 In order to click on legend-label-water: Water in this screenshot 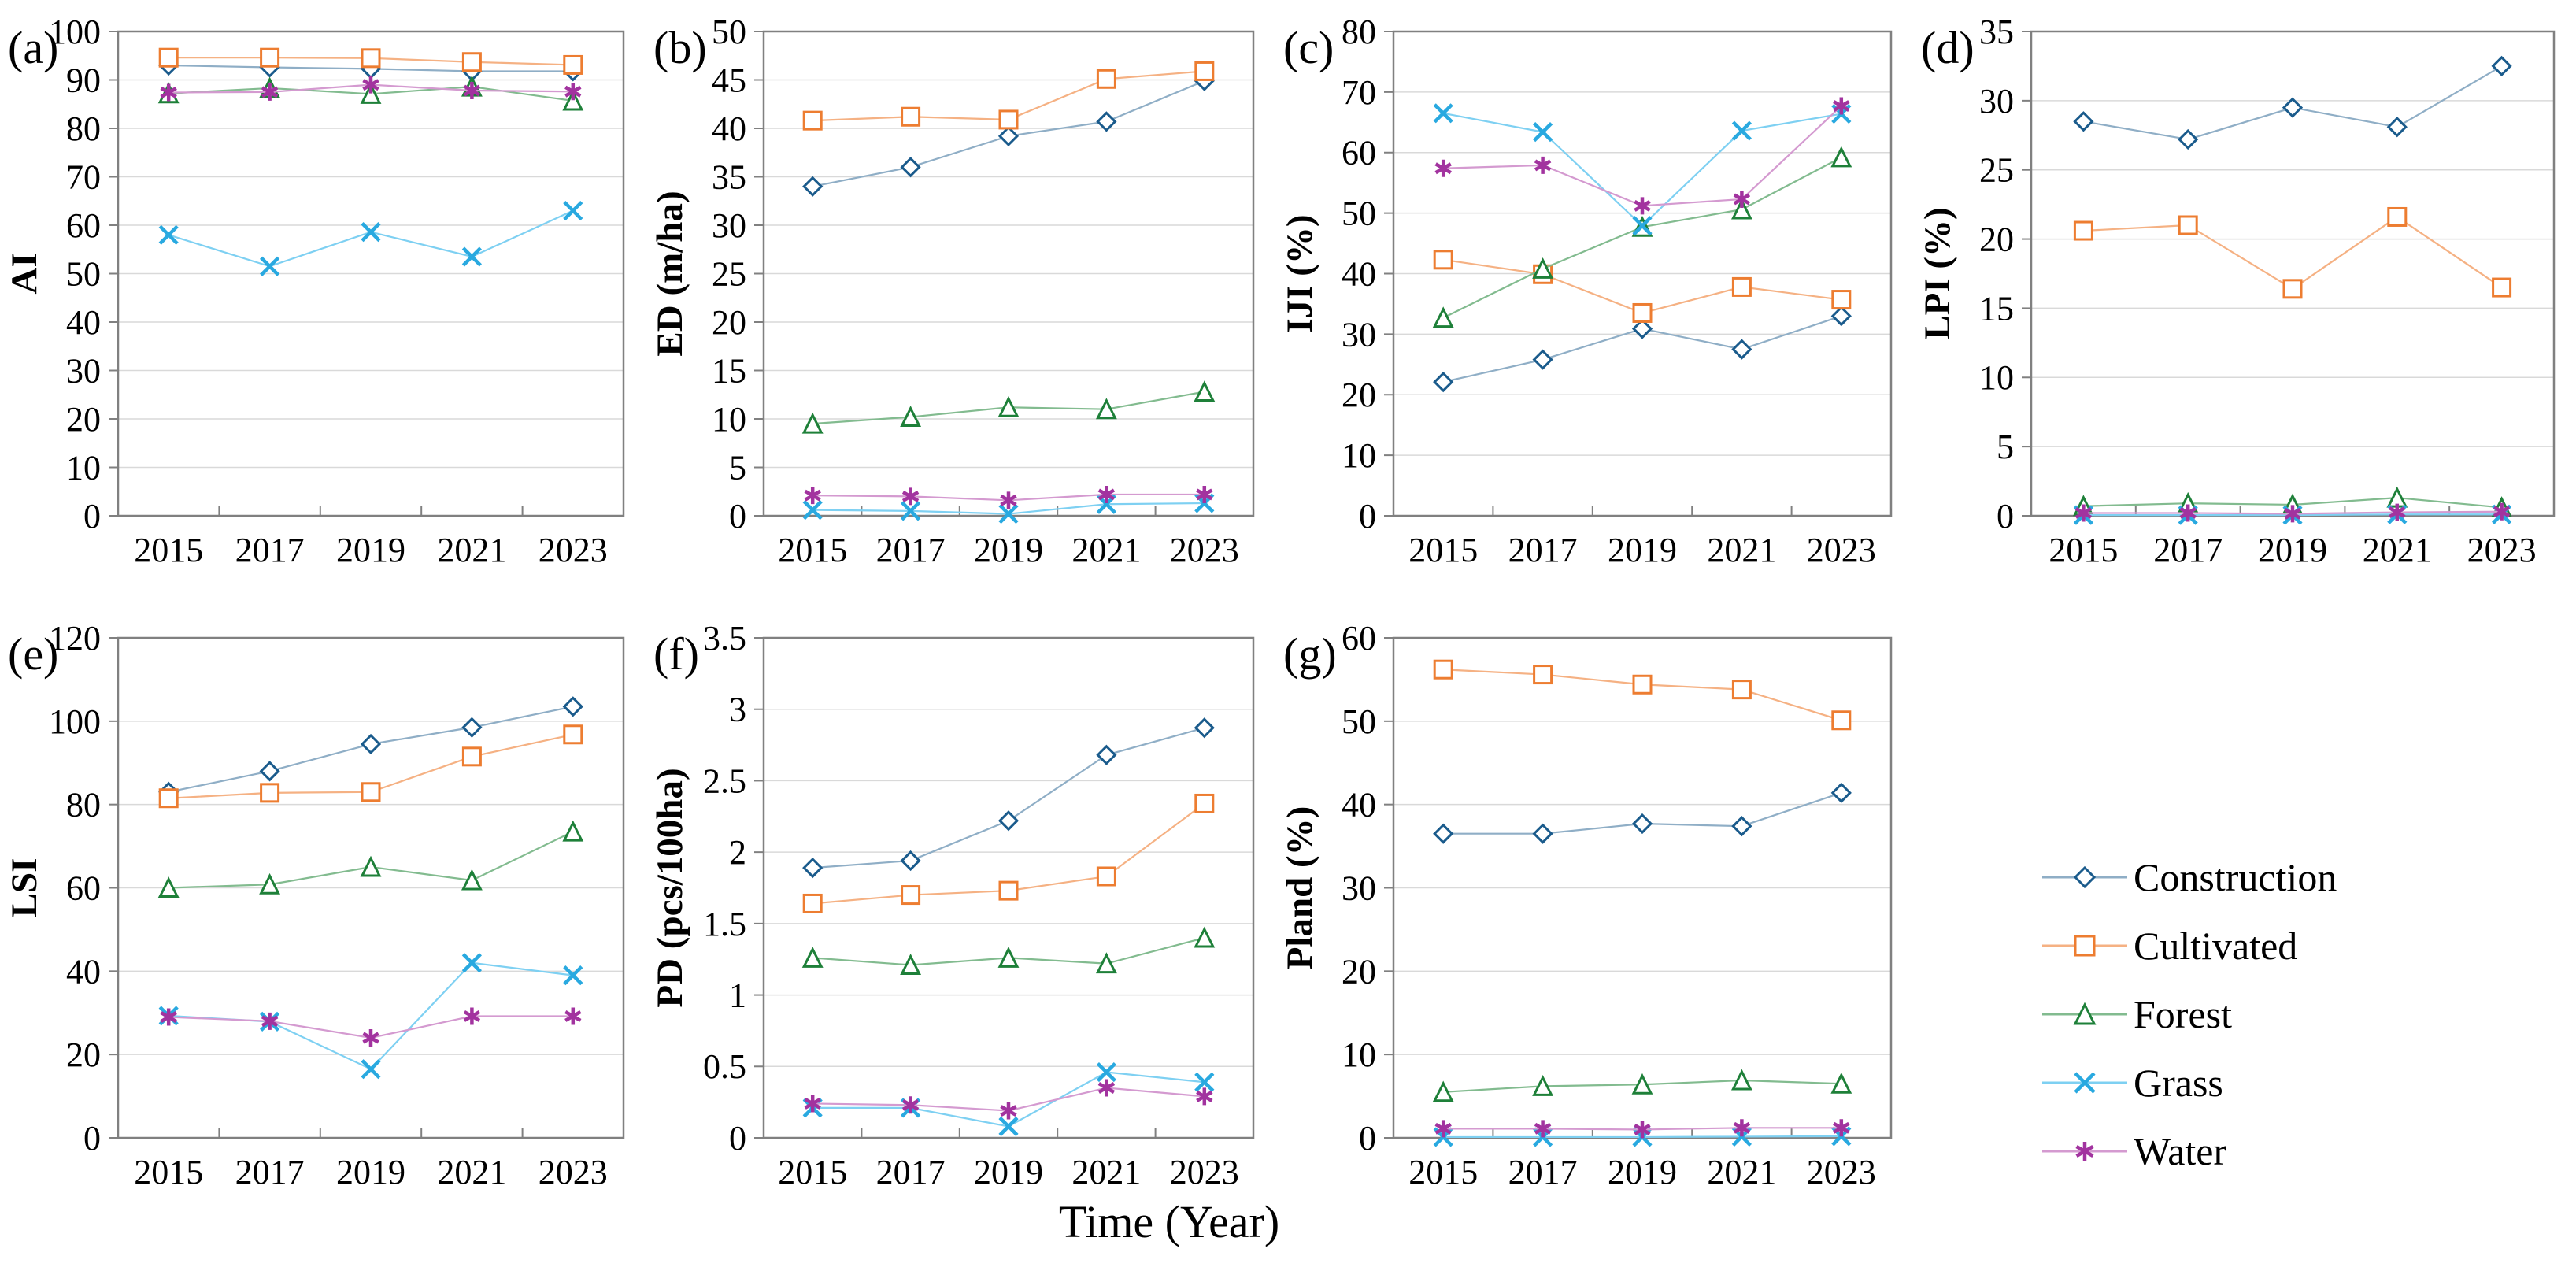, I will do `click(2180, 1150)`.